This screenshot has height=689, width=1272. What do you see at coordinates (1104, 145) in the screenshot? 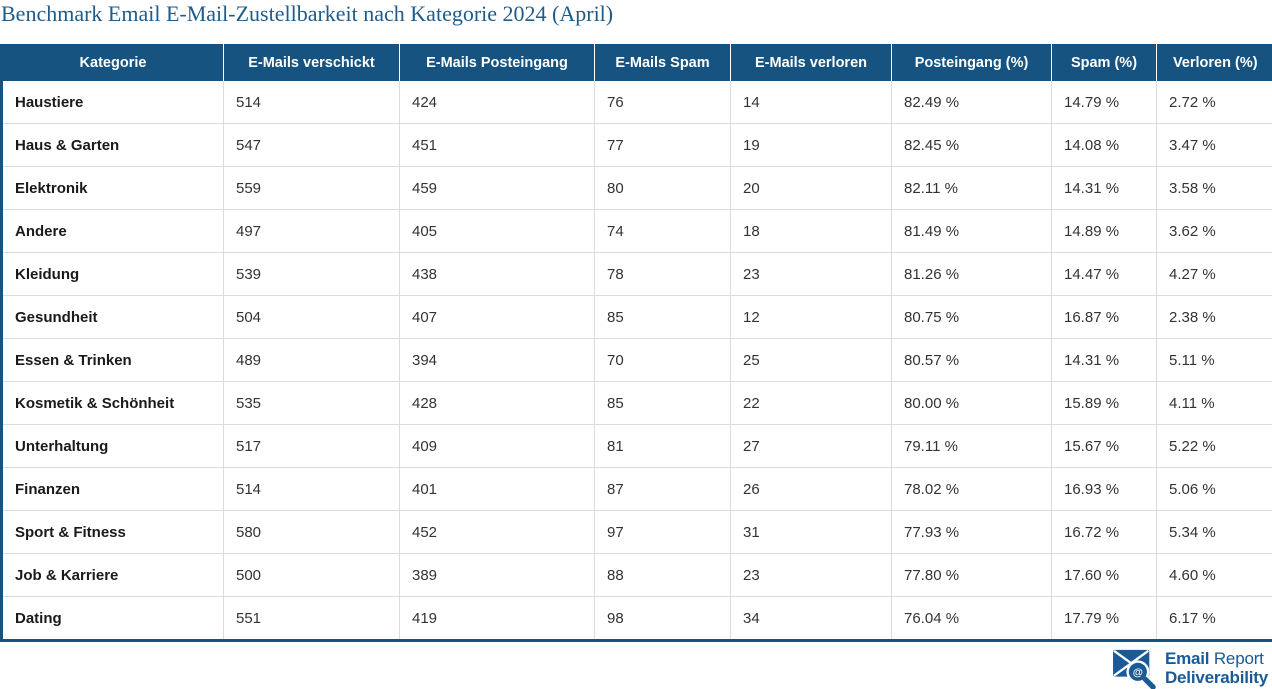
I see `cell-spam: 14.08 %` at bounding box center [1104, 145].